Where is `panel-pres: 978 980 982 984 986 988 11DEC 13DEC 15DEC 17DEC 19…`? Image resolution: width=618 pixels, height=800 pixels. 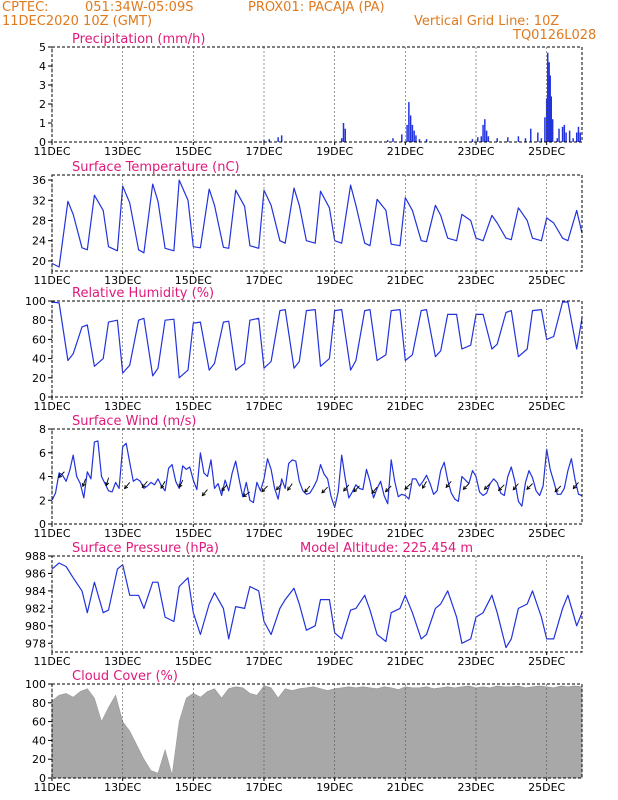
panel-pres: 978 980 982 984 986 988 11DEC 13DEC 15DEC 17DEC 19… is located at coordinates (304, 604).